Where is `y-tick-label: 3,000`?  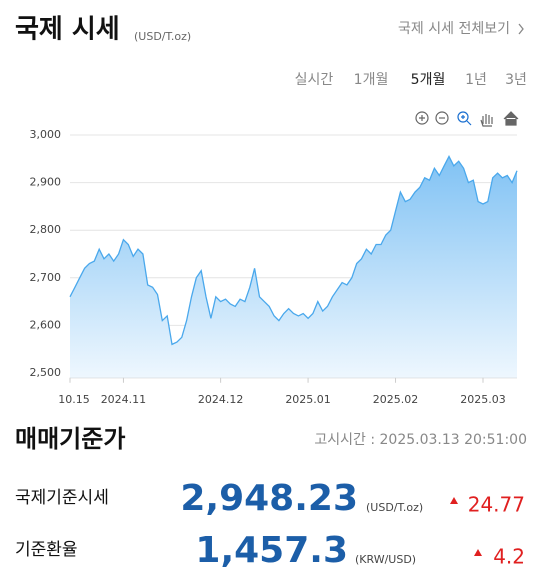 y-tick-label: 3,000 is located at coordinates (46, 134).